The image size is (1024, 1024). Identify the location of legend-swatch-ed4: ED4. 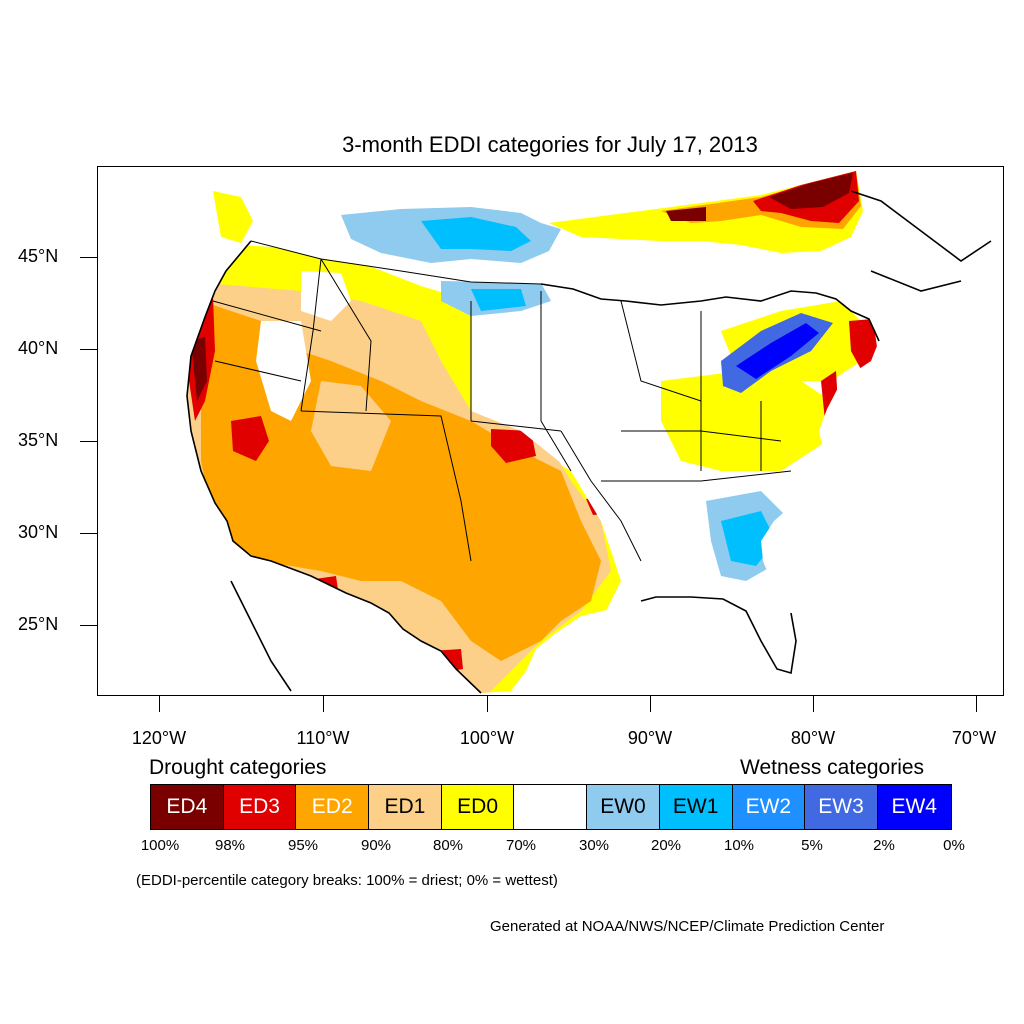
(187, 807).